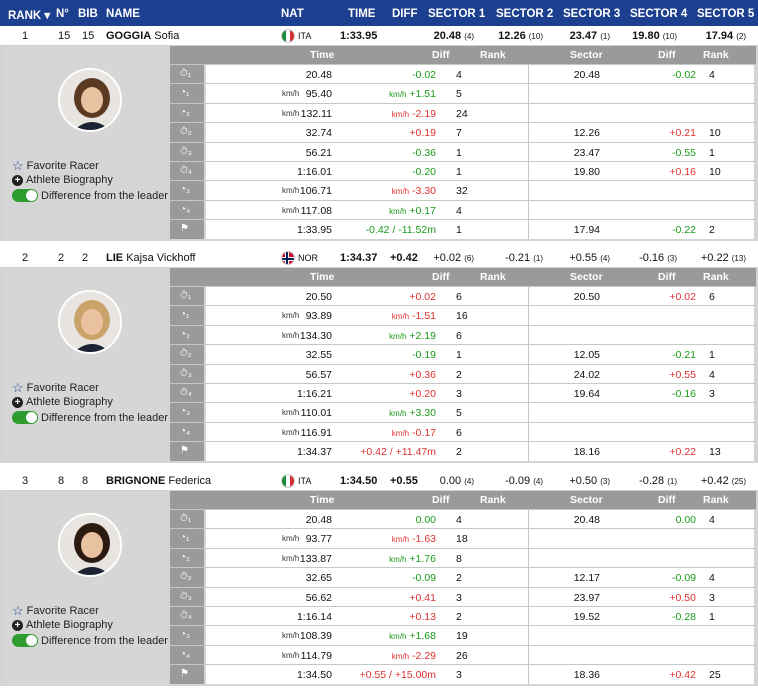 The image size is (758, 688). I want to click on racer-name: BRIGNONE Federica, so click(158, 481).